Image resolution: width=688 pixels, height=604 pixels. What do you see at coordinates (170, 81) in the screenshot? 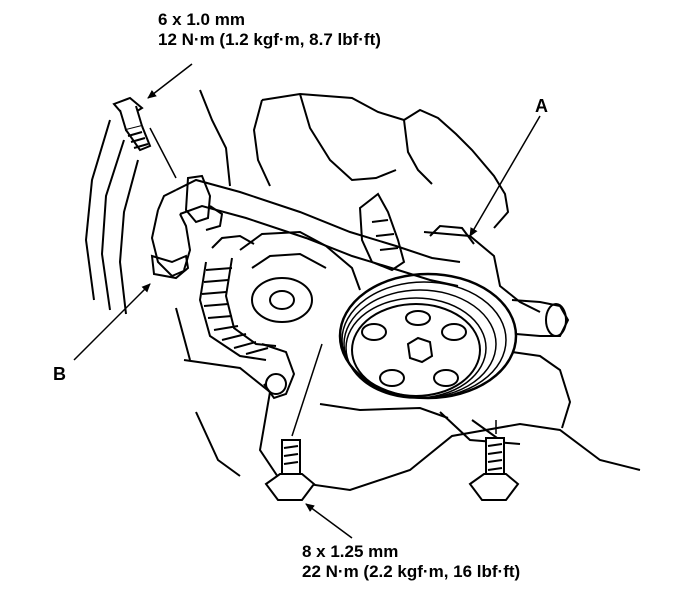
I see `top-spec-leader` at bounding box center [170, 81].